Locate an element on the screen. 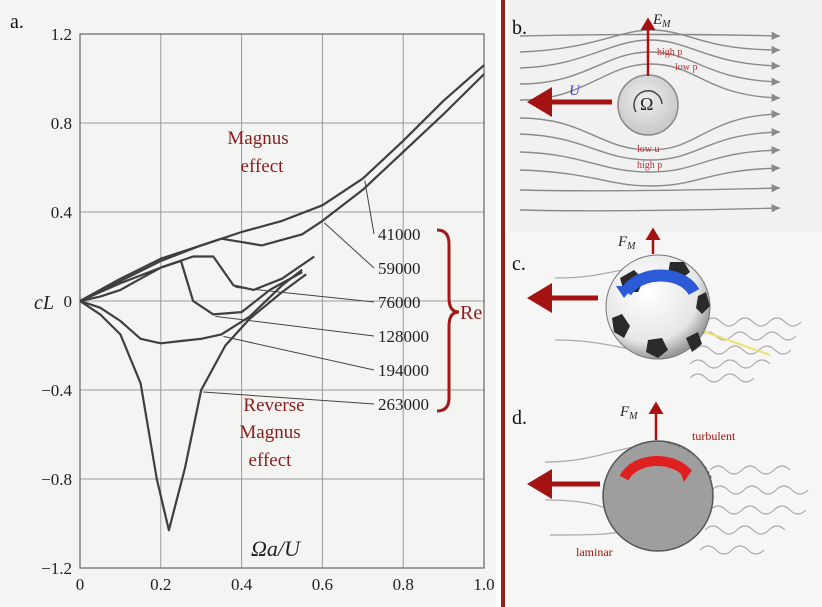 The width and height of the screenshot is (822, 607). y-tick-label: 0 is located at coordinates (68, 301).